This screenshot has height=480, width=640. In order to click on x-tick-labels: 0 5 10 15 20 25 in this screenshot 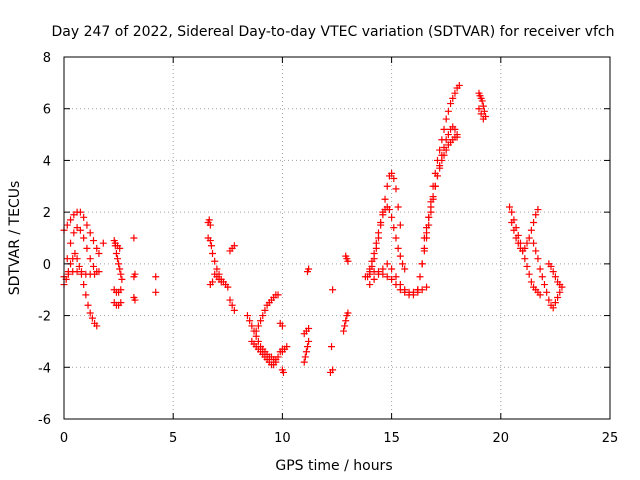, I will do `click(339, 438)`.